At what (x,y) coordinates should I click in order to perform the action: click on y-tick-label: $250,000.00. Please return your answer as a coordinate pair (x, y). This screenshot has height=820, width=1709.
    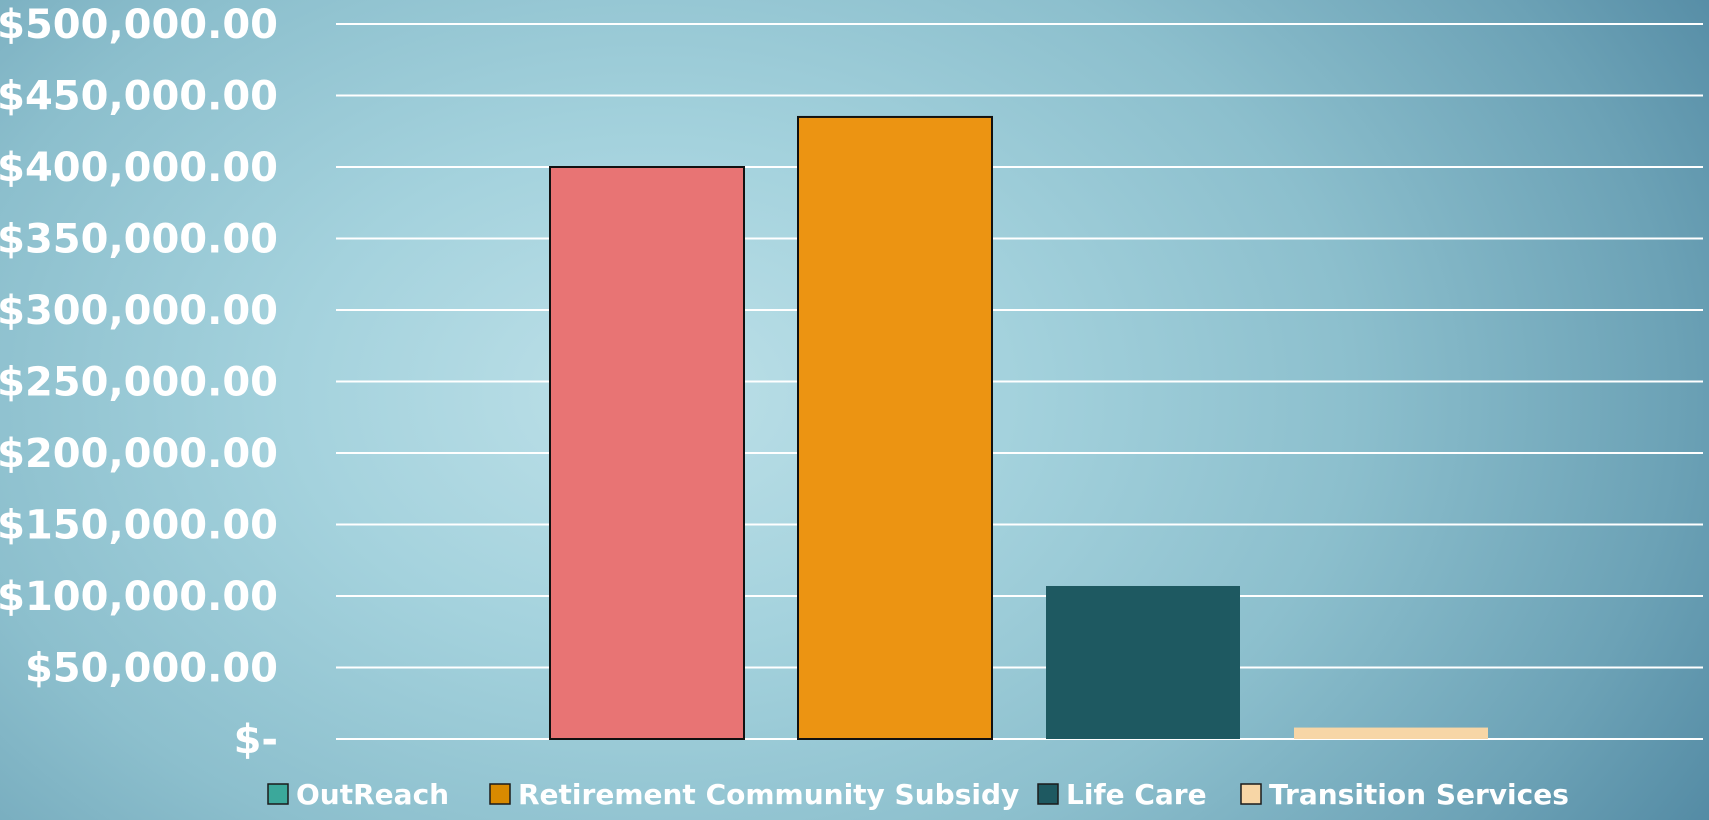
    Looking at the image, I should click on (139, 383).